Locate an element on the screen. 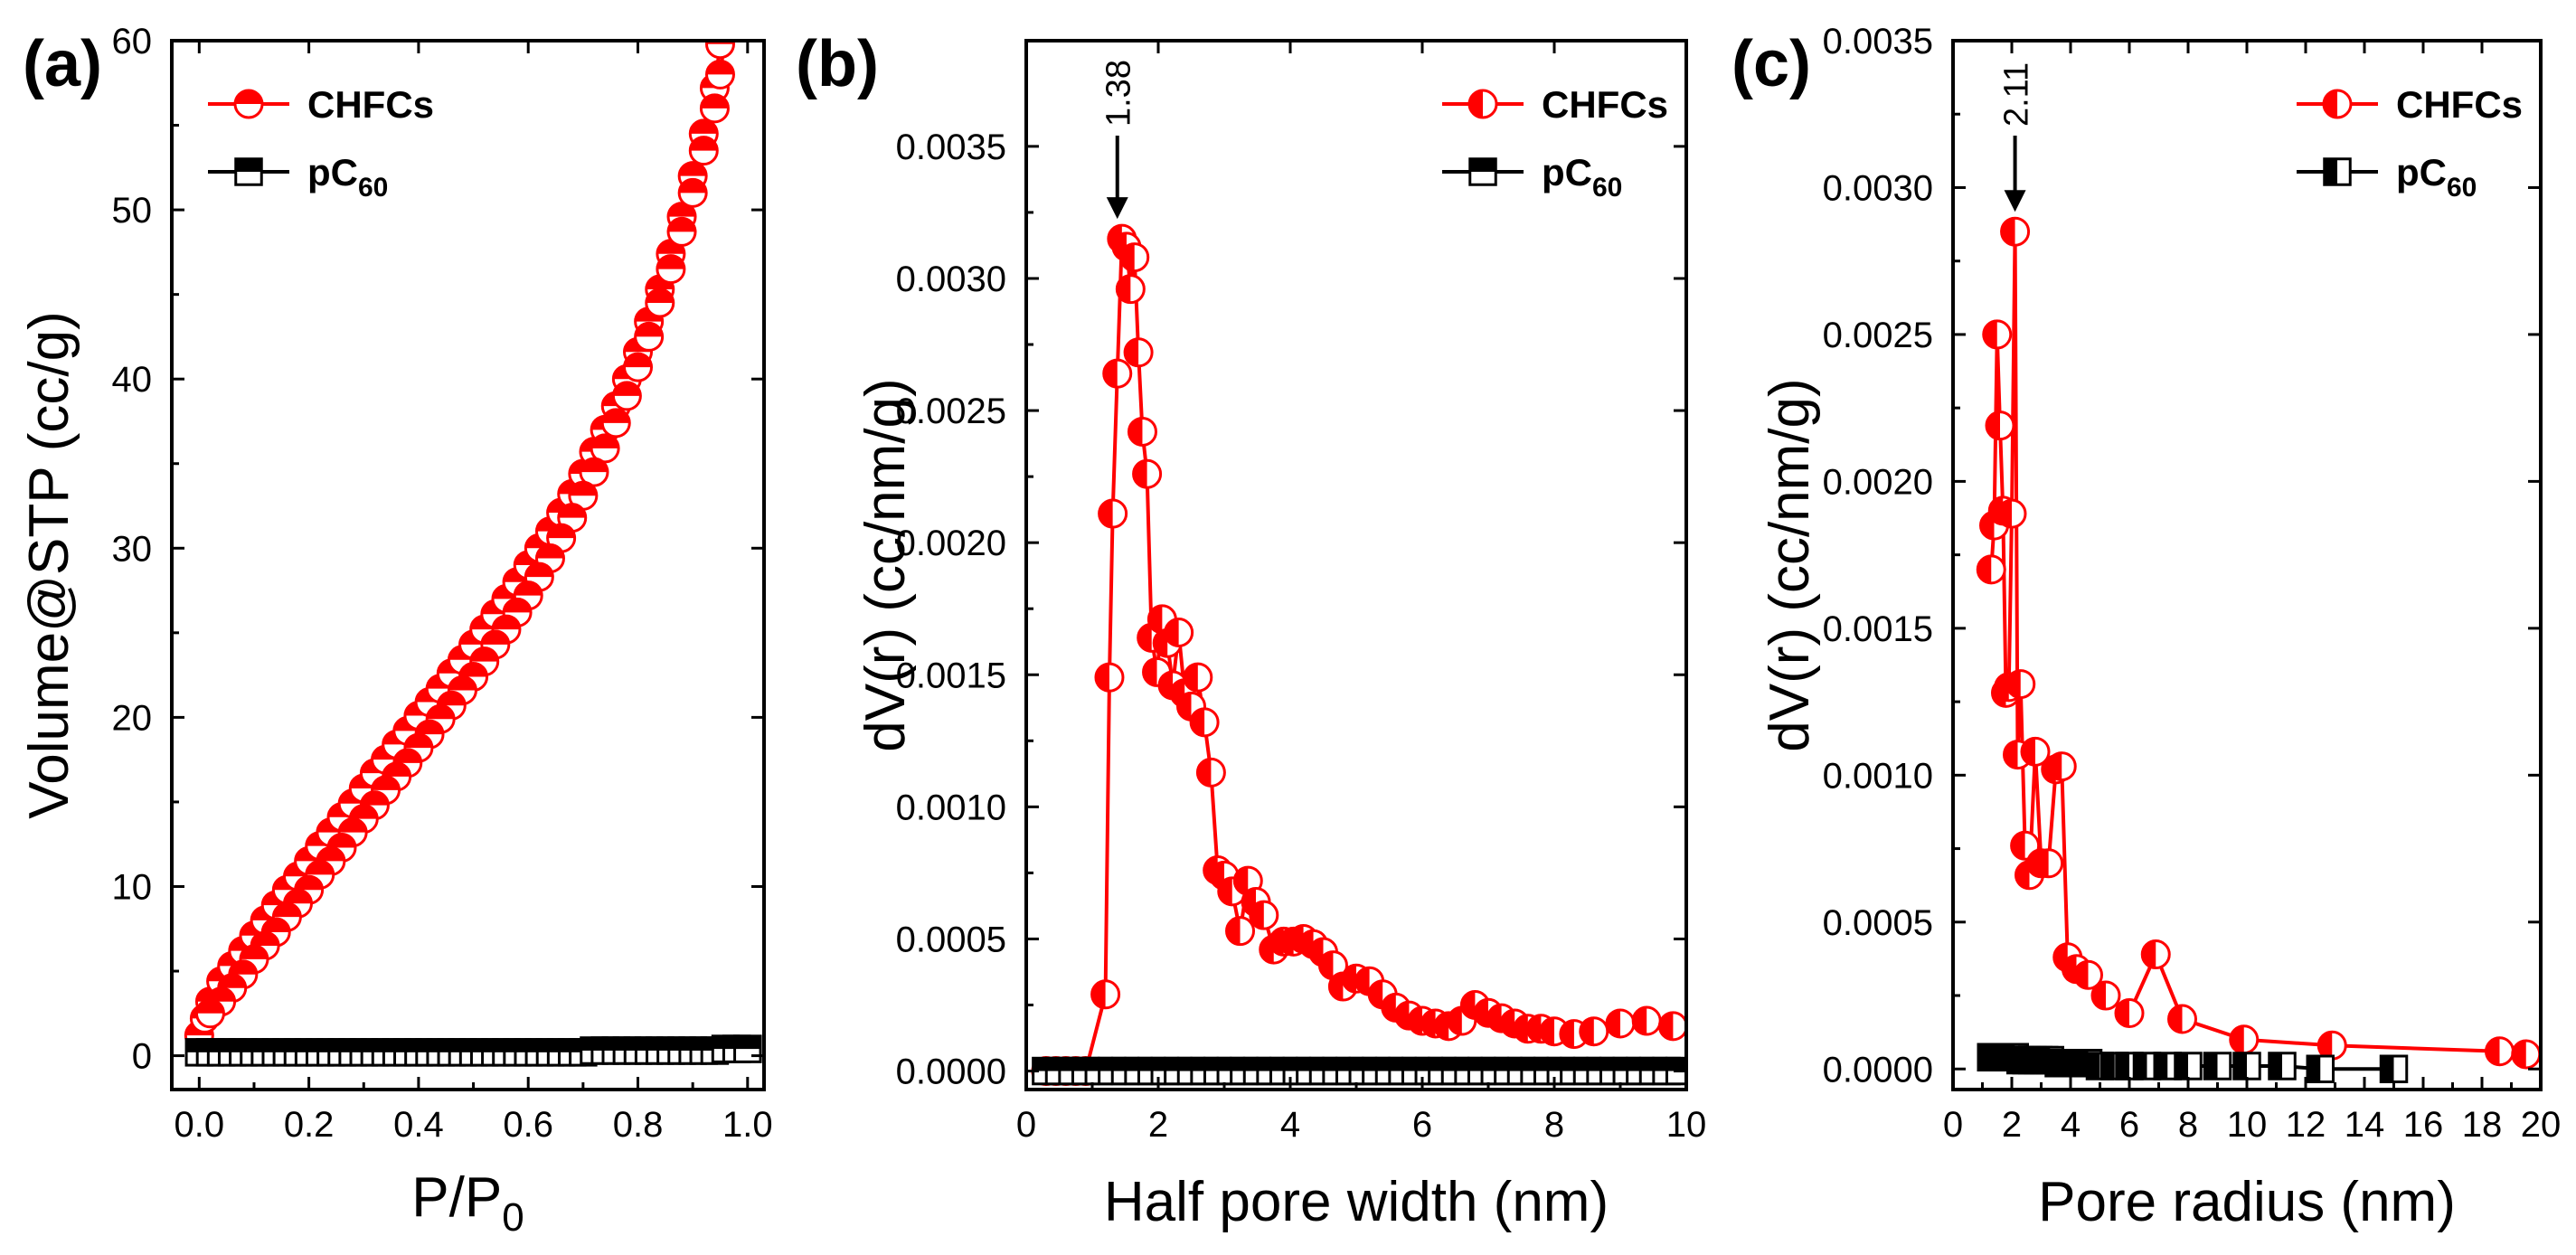  y-tick-label: 20 is located at coordinates (132, 718).